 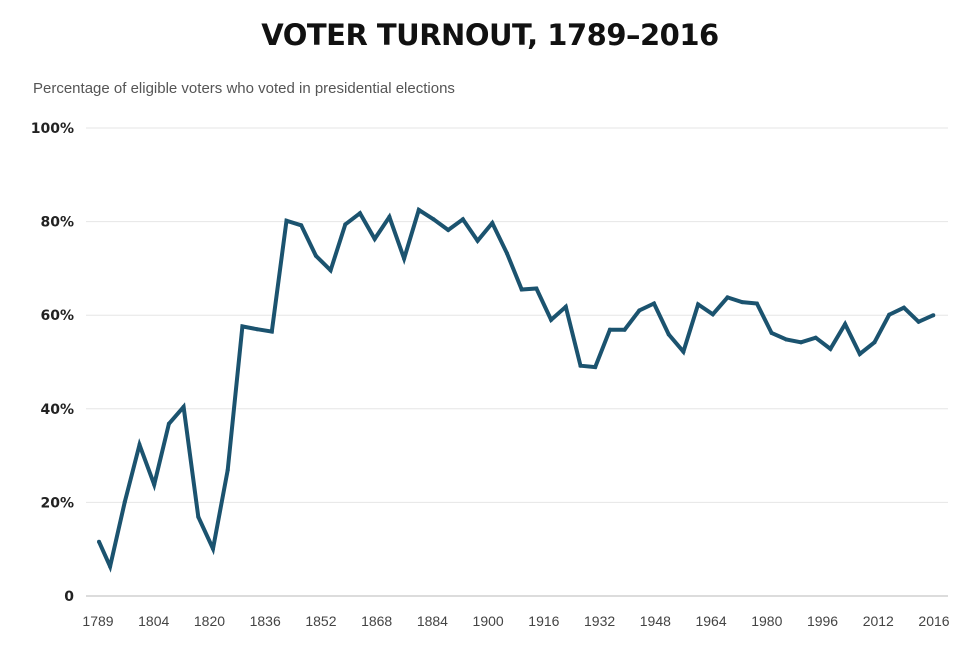 What do you see at coordinates (822, 621) in the screenshot?
I see `x-tick-label: 1996` at bounding box center [822, 621].